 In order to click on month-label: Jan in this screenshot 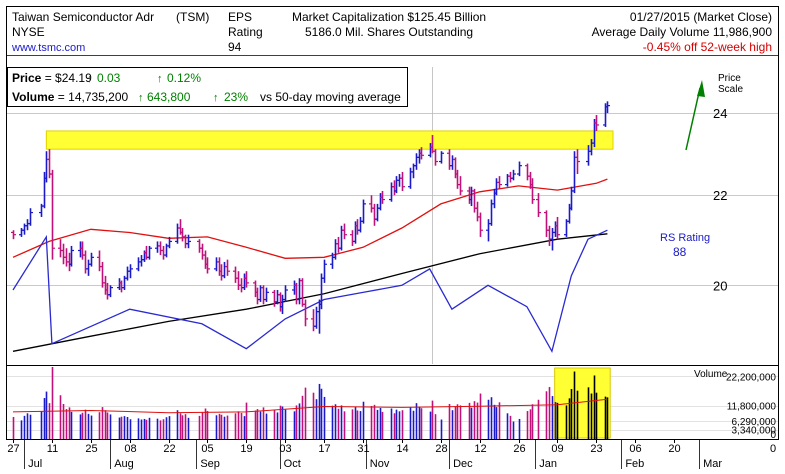, I will do `click(548, 464)`.